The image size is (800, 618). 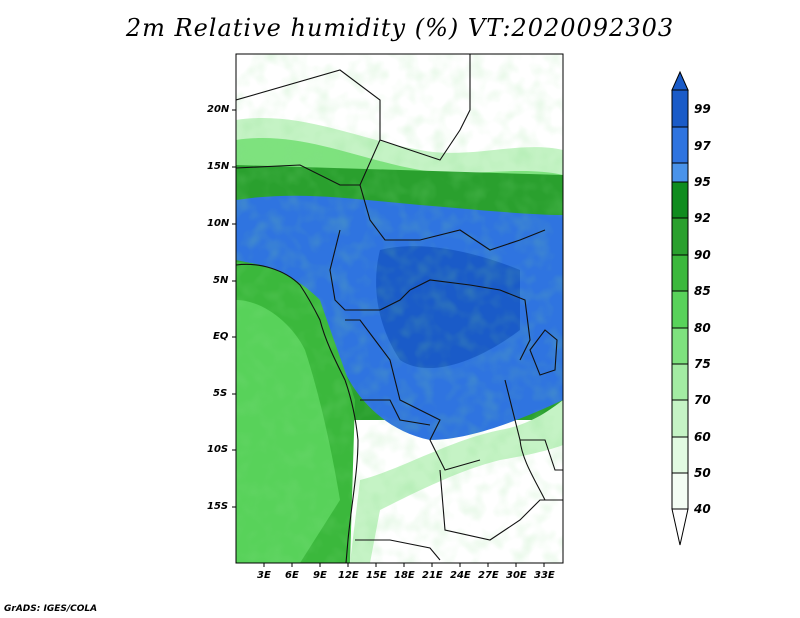 What do you see at coordinates (292, 575) in the screenshot?
I see `lon-label: 6E` at bounding box center [292, 575].